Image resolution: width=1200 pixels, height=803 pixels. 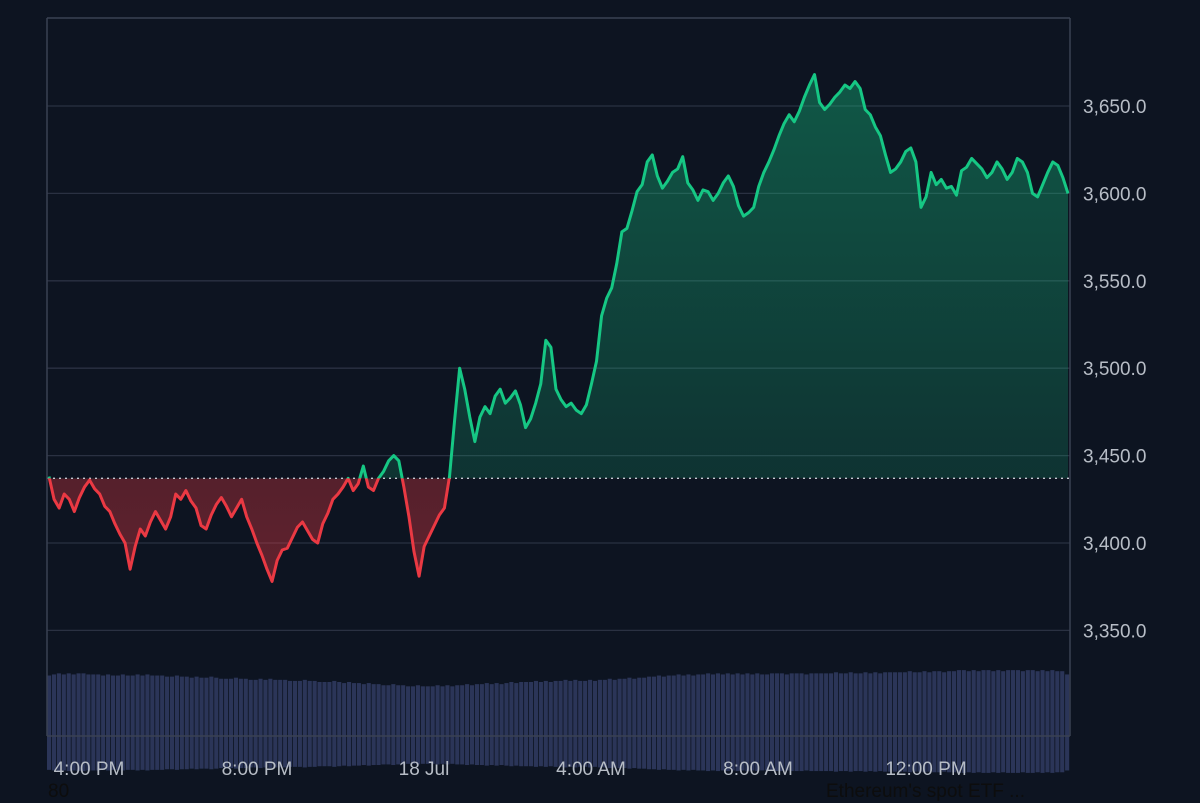 I want to click on footer-value-text: 80, so click(x=59, y=791).